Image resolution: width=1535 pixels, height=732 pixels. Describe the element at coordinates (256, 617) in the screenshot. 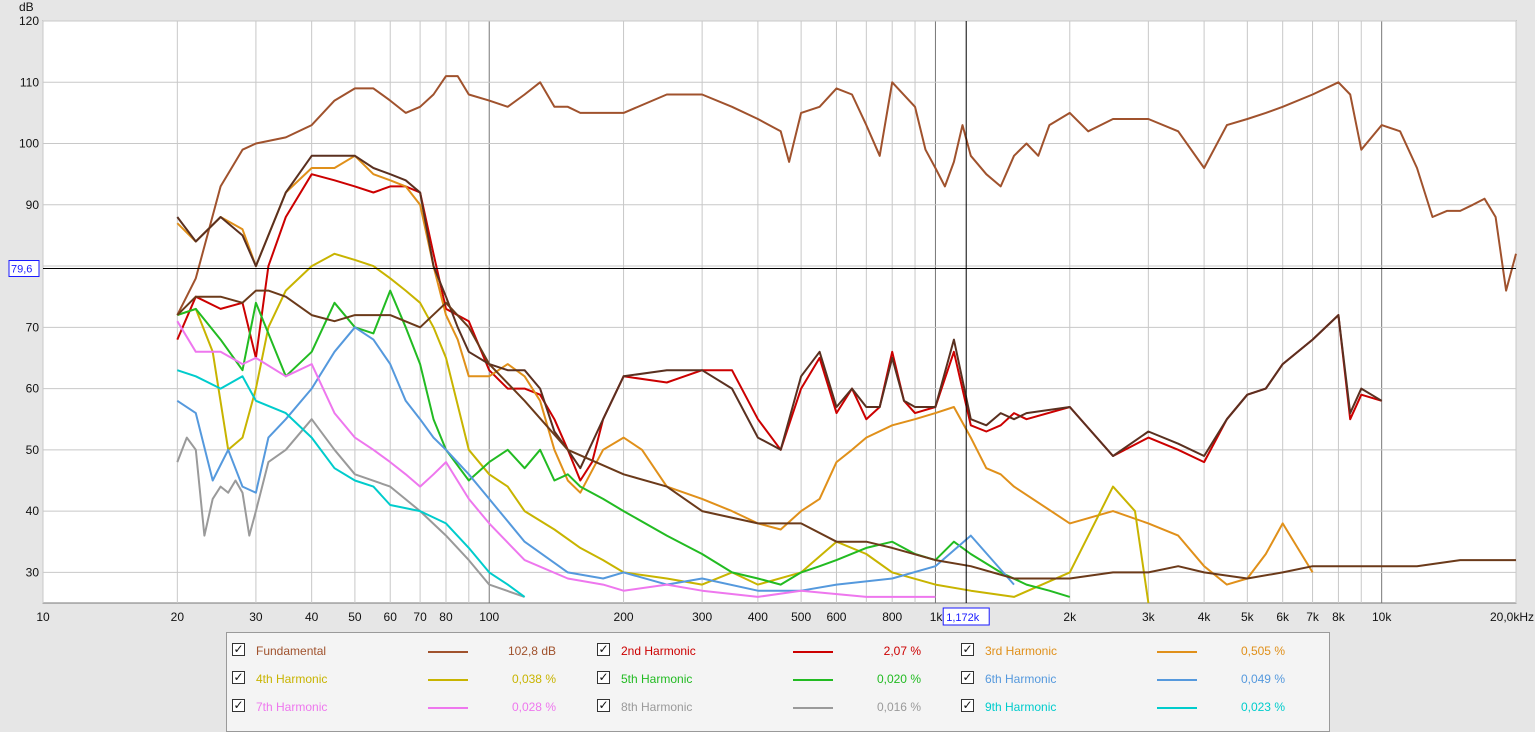

I see `x-tick-label: 30` at that location.